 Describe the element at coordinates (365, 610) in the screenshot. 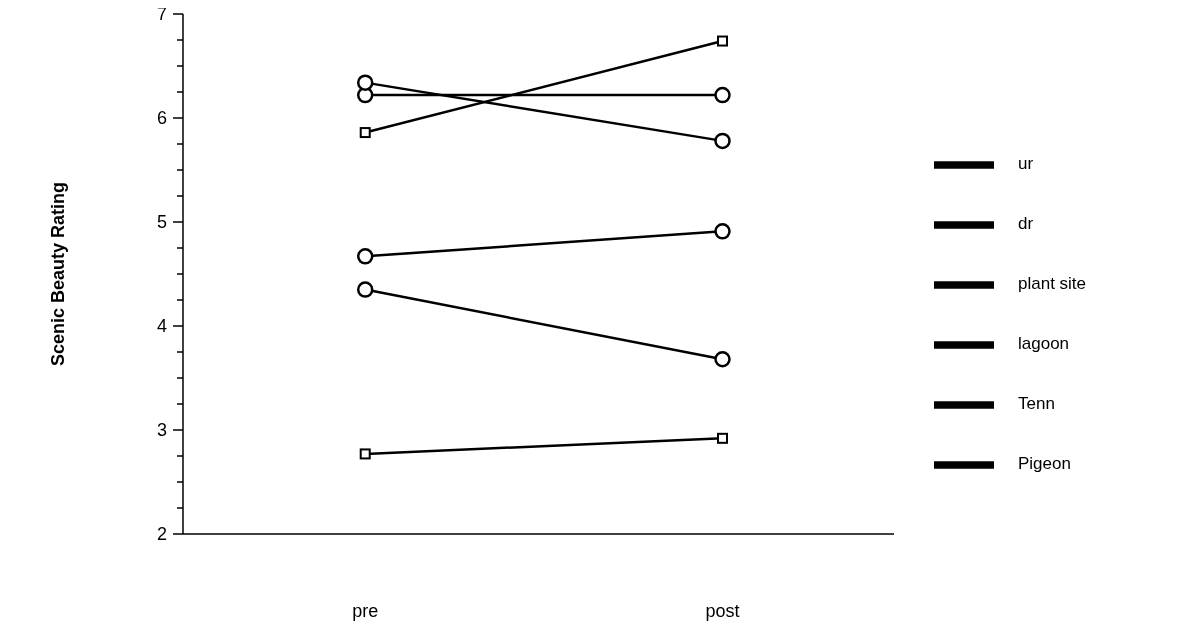

I see `x-tick-label: pre` at that location.